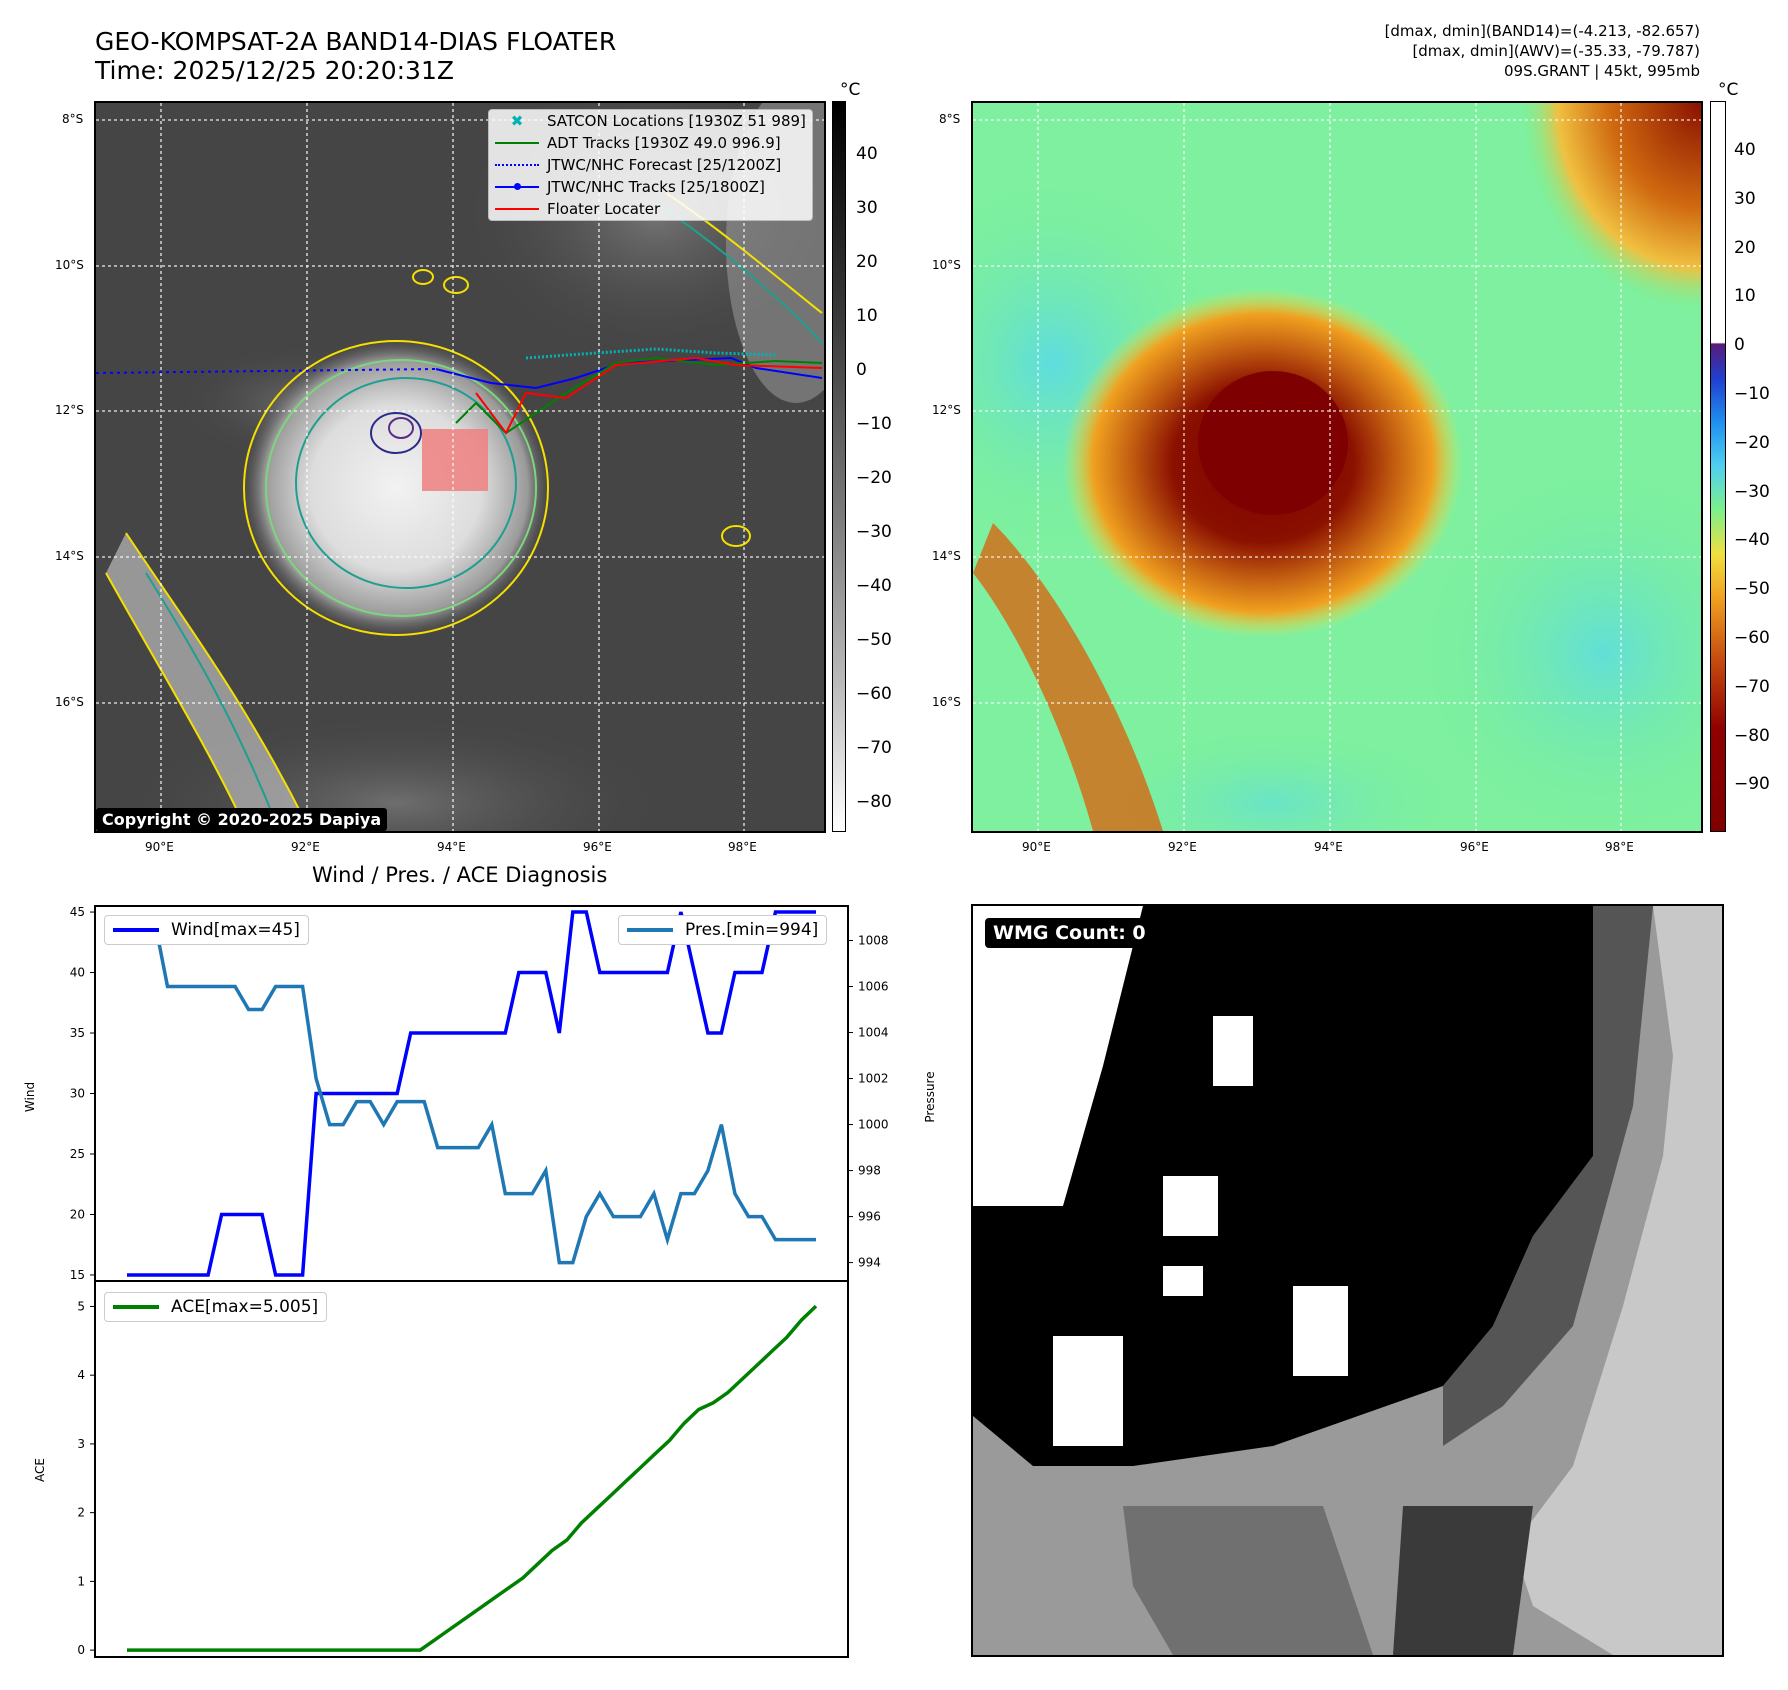 This screenshot has width=1788, height=1690. I want to click on ir-legend-item: JTWC/NHC Forecast [25/1200Z], so click(650, 165).